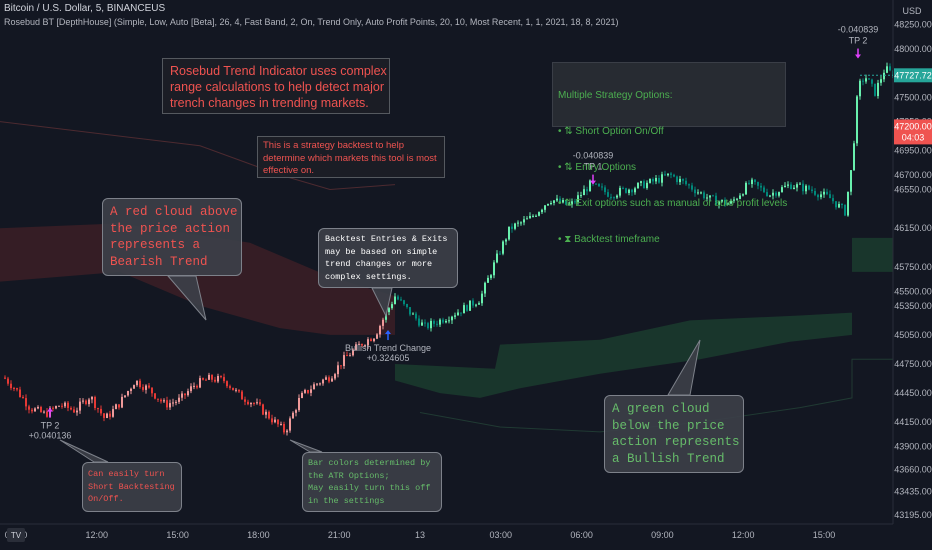 This screenshot has height=550, width=932. I want to click on headline-line: trench changes in trending markets., so click(269, 103).